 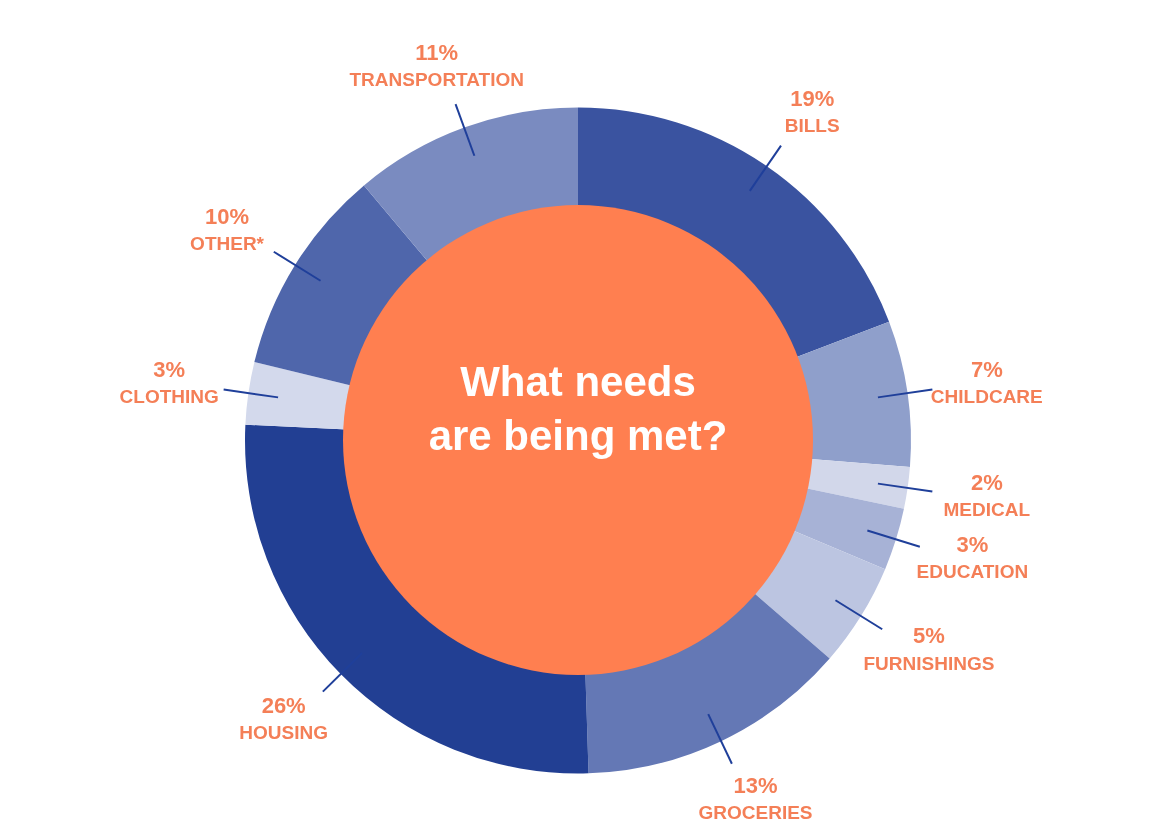 I want to click on data-label: 5%, so click(x=929, y=636).